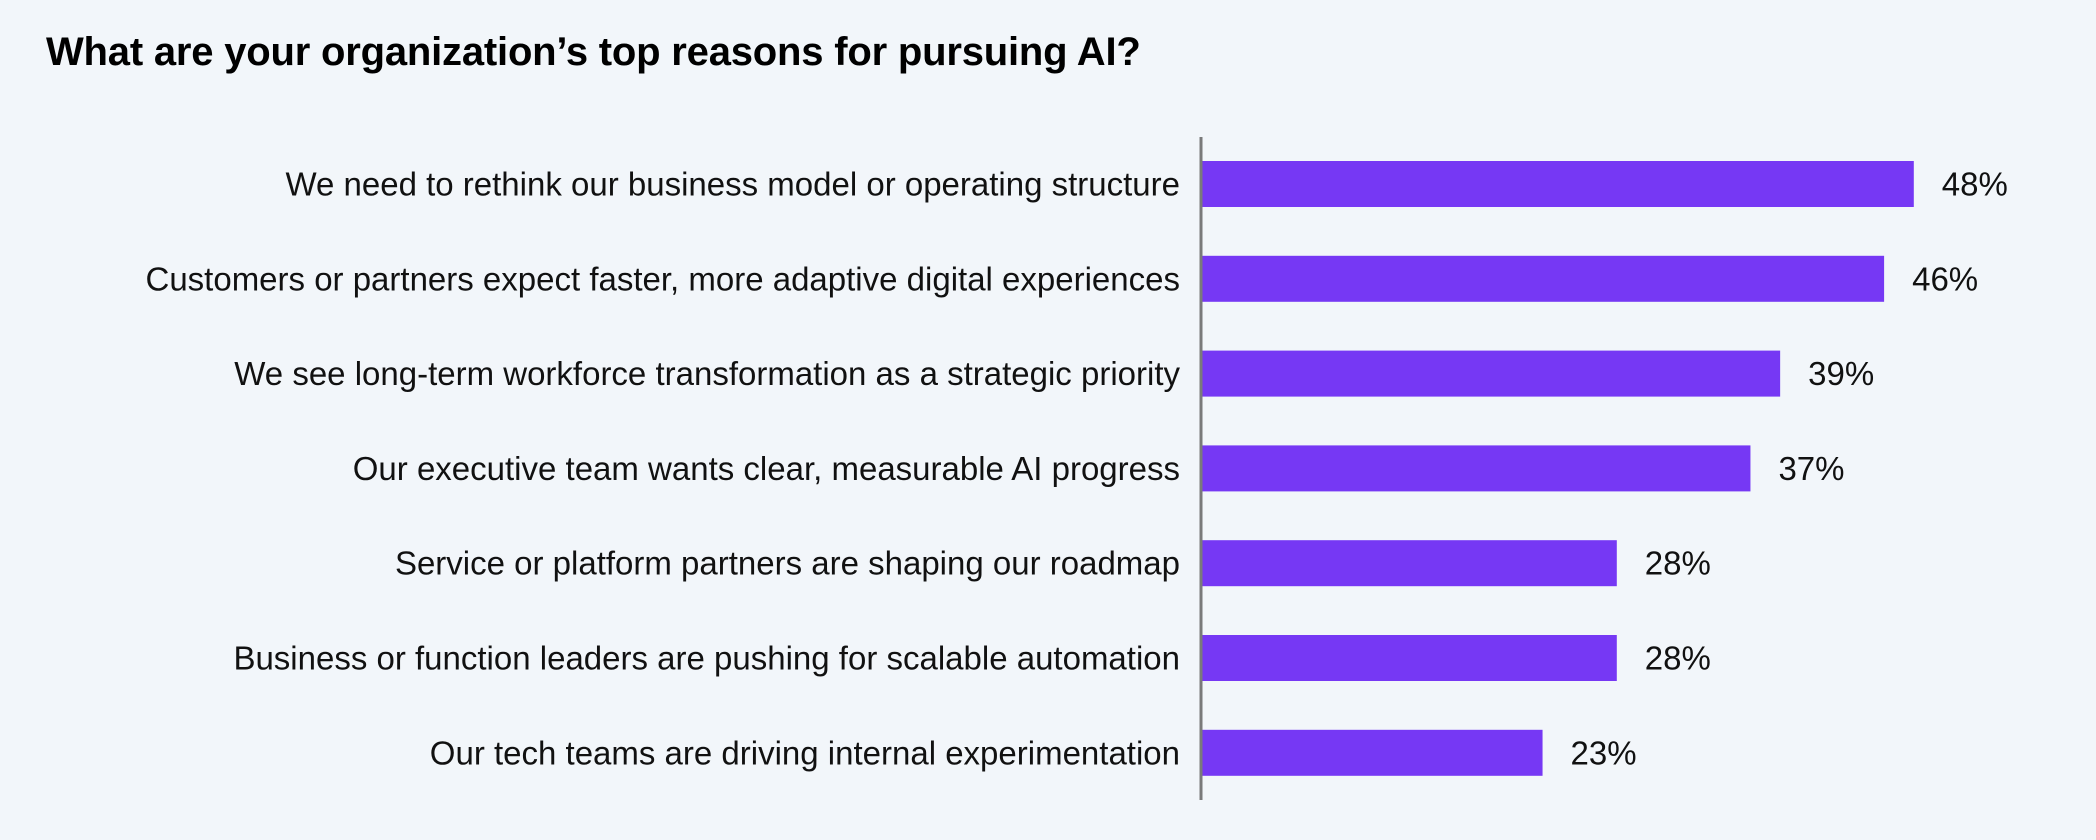 The image size is (2096, 840). Describe the element at coordinates (1604, 752) in the screenshot. I see `value-label: 23%` at that location.